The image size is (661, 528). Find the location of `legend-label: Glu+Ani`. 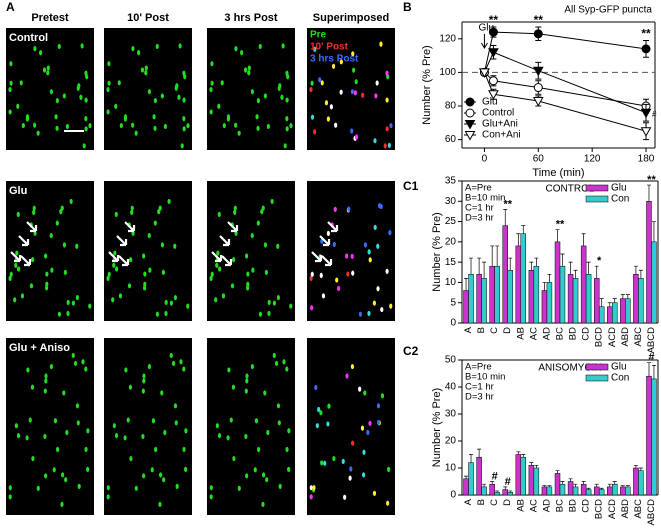

legend-label: Glu+Ani is located at coordinates (500, 124).